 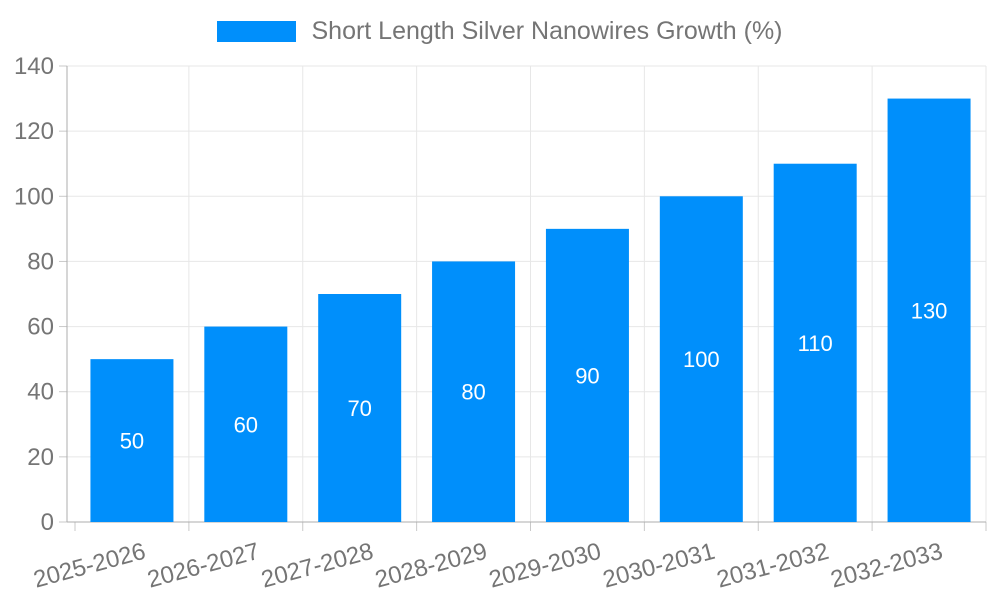 What do you see at coordinates (887, 566) in the screenshot?
I see `x-axis-tick-label: 2032-2033` at bounding box center [887, 566].